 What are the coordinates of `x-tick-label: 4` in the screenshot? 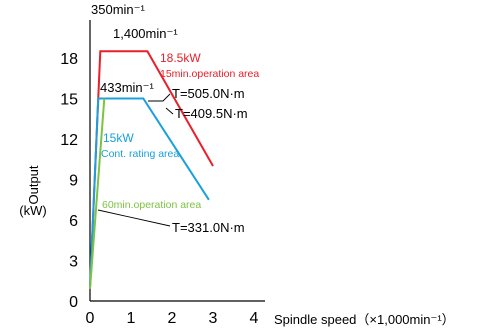 It's located at (254, 318).